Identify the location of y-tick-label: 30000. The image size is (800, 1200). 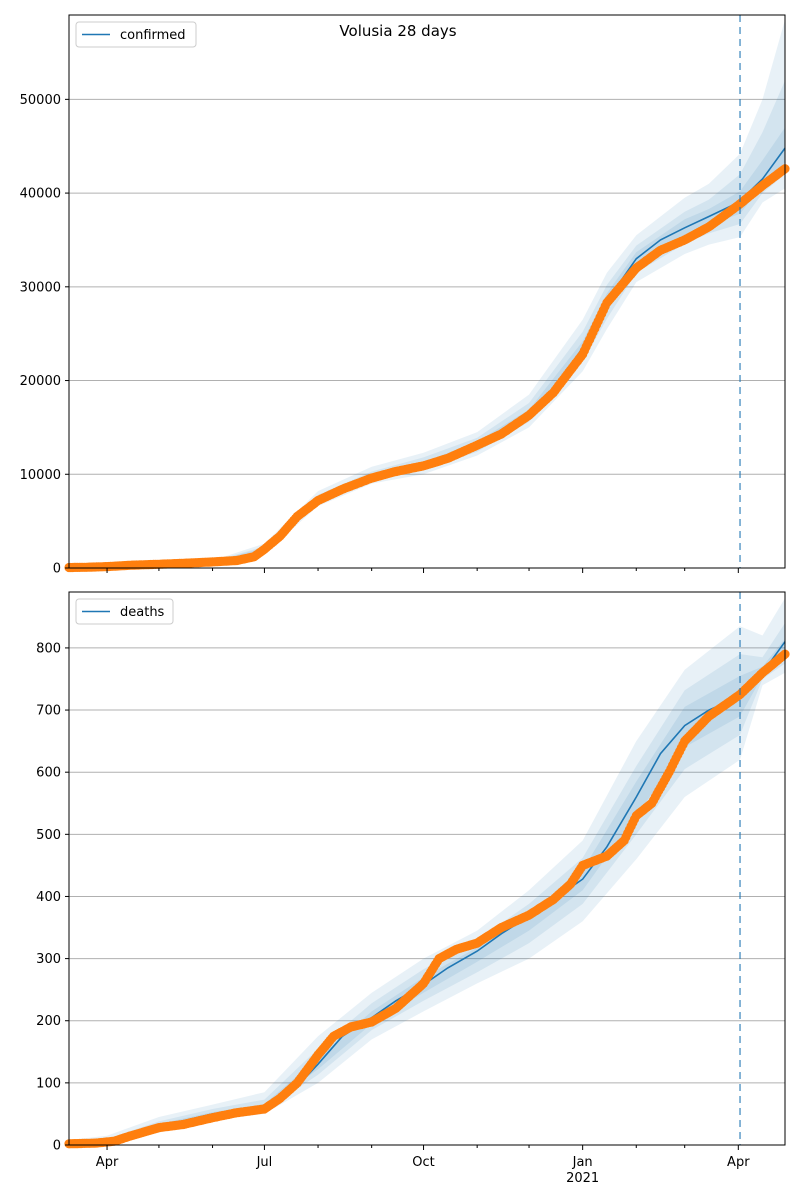
(40, 287).